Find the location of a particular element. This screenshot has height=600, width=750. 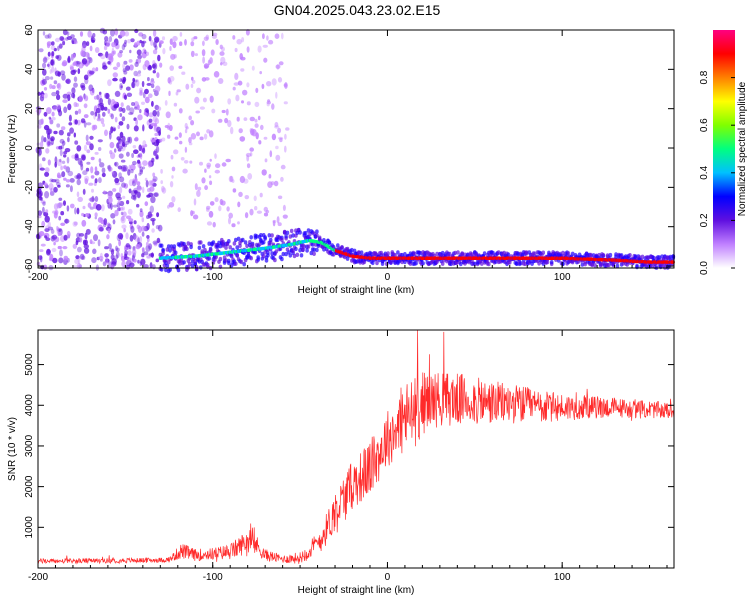

snr-ytick-label: 2000 is located at coordinates (29, 486).